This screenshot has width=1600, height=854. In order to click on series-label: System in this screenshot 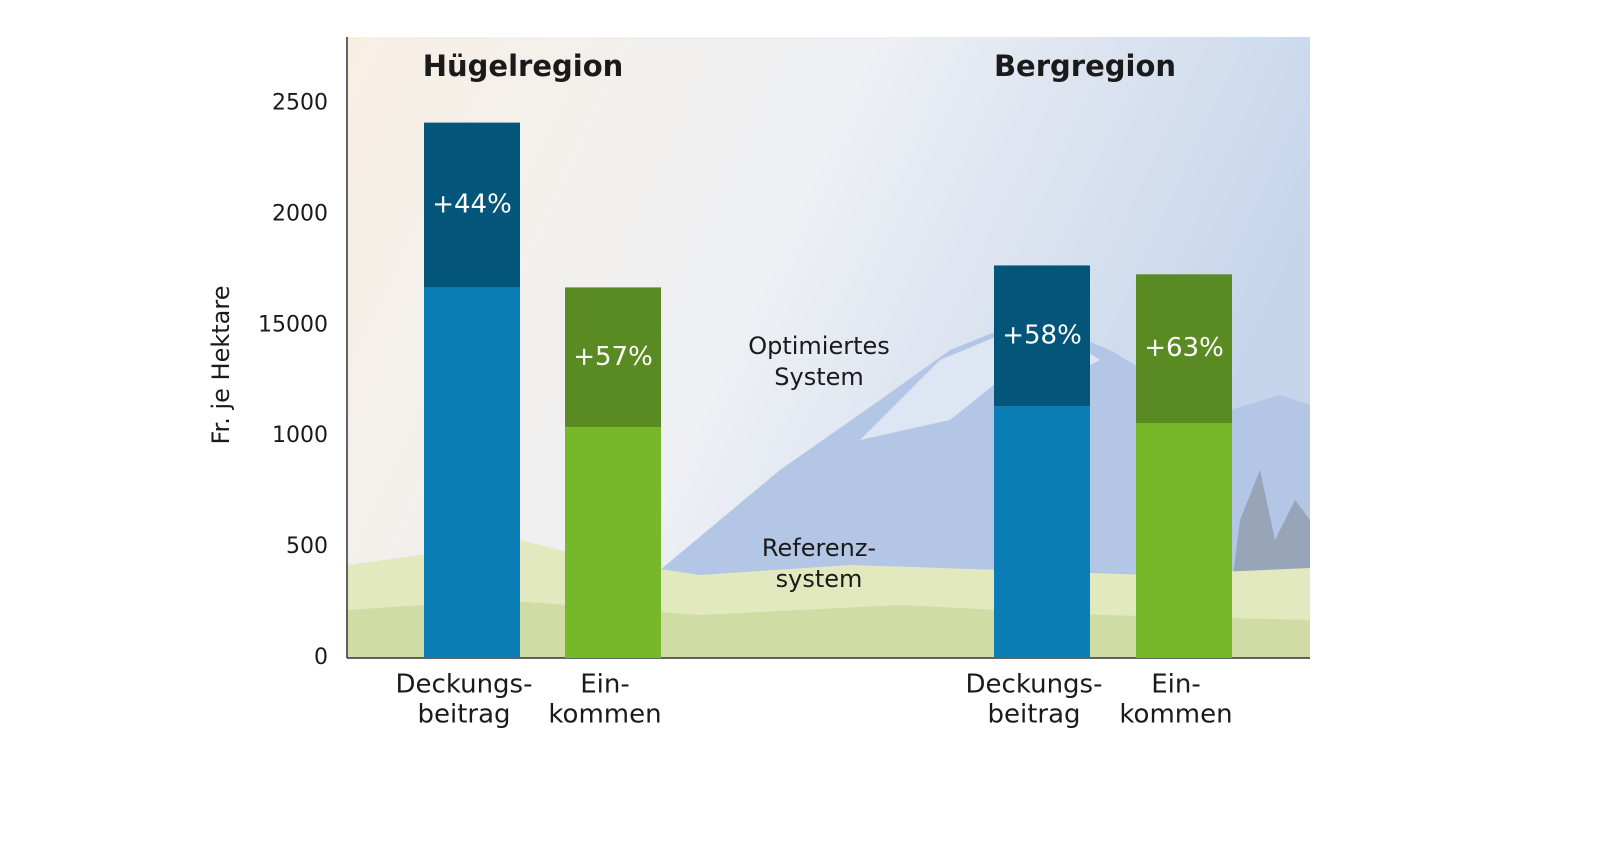, I will do `click(819, 377)`.